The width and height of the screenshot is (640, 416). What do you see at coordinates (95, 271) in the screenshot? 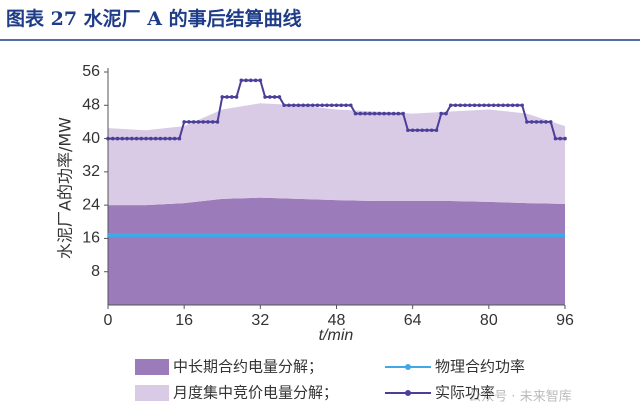
I see `y-tick-label: 8` at bounding box center [95, 271].